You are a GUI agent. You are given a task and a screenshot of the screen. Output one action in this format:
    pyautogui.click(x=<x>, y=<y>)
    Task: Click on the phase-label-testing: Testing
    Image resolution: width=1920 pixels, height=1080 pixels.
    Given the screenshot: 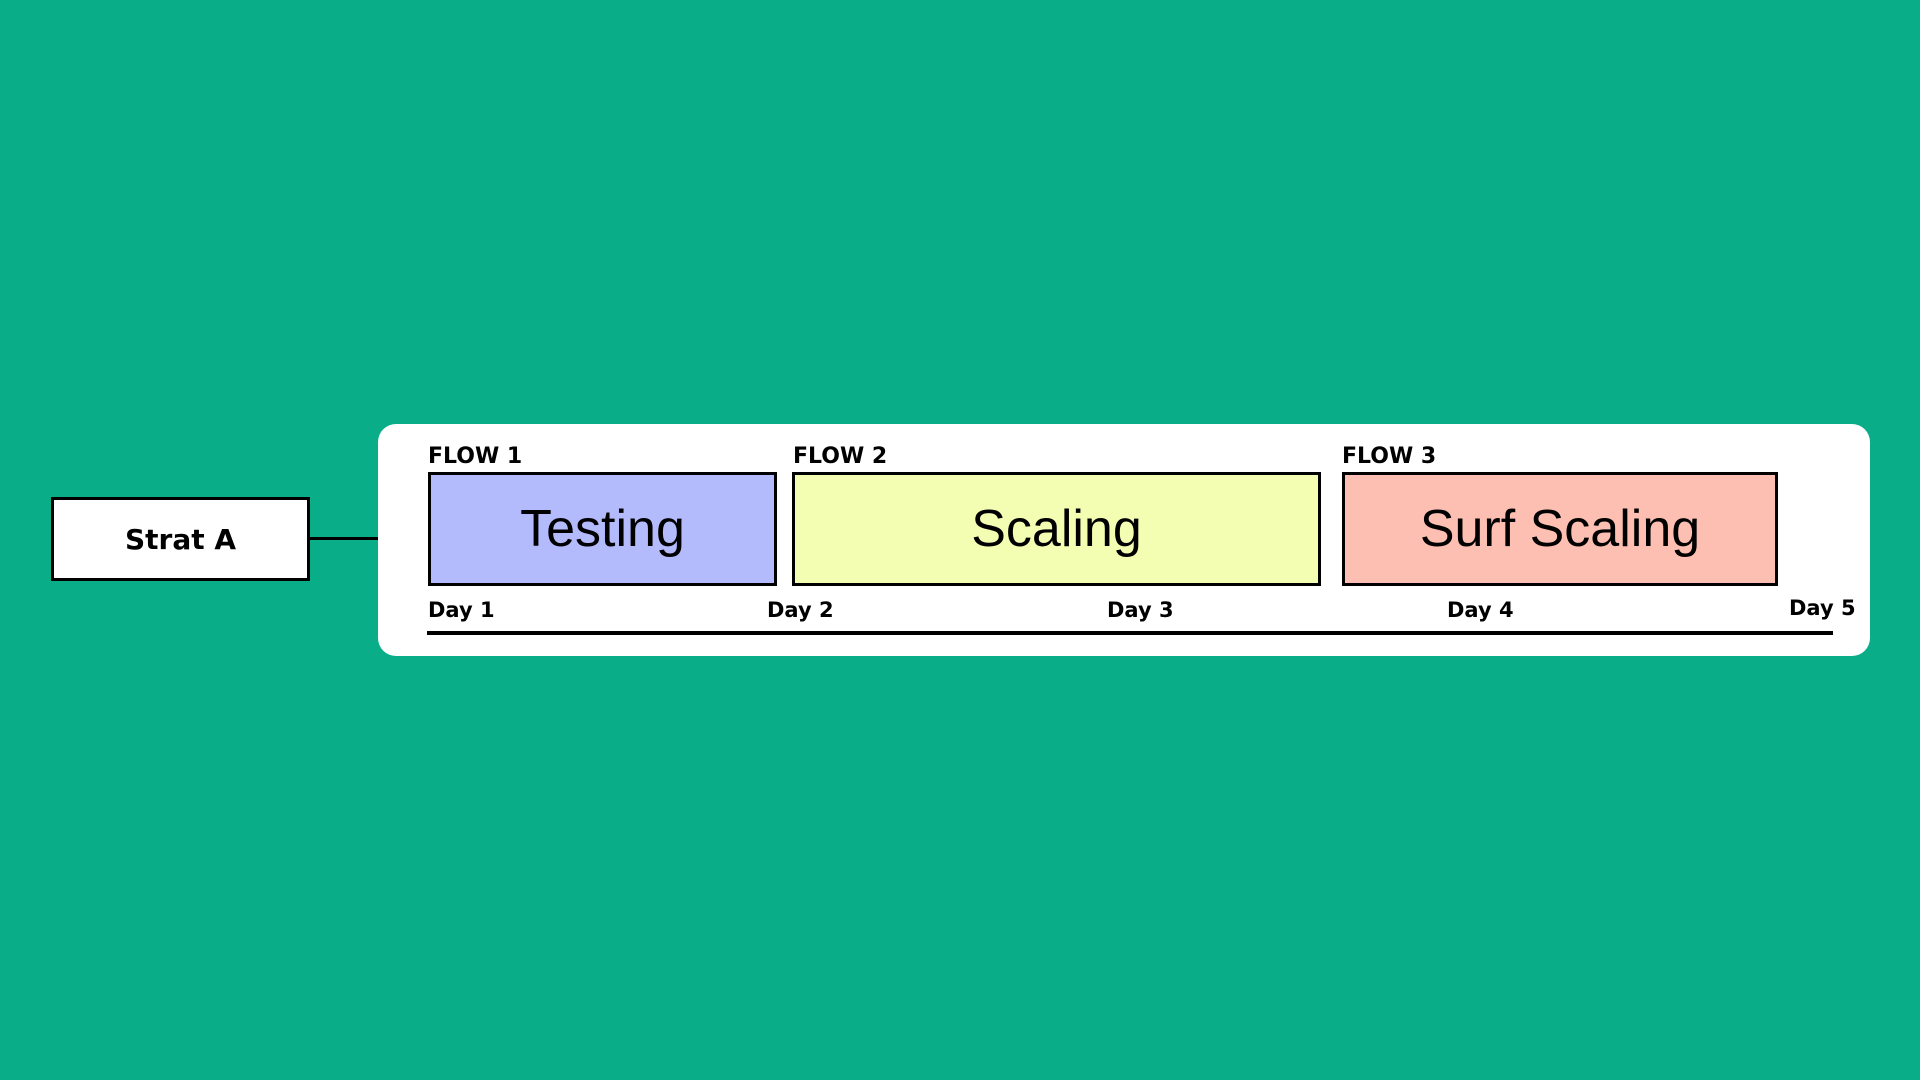 What is the action you would take?
    pyautogui.click(x=602, y=529)
    